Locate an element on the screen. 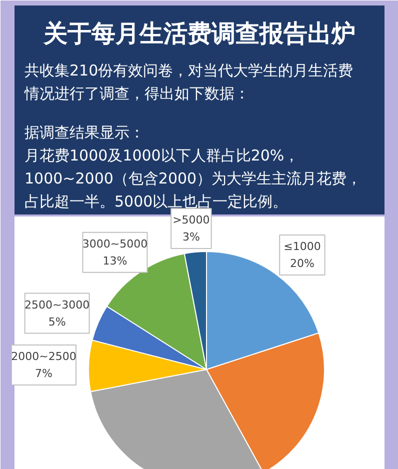 Image resolution: width=398 pixels, height=469 pixels. chart-subtitle: 共收集210份有效问卷，对当代大学生的月生活费情况进行了调查，得出如下数据： is located at coordinates (189, 82).